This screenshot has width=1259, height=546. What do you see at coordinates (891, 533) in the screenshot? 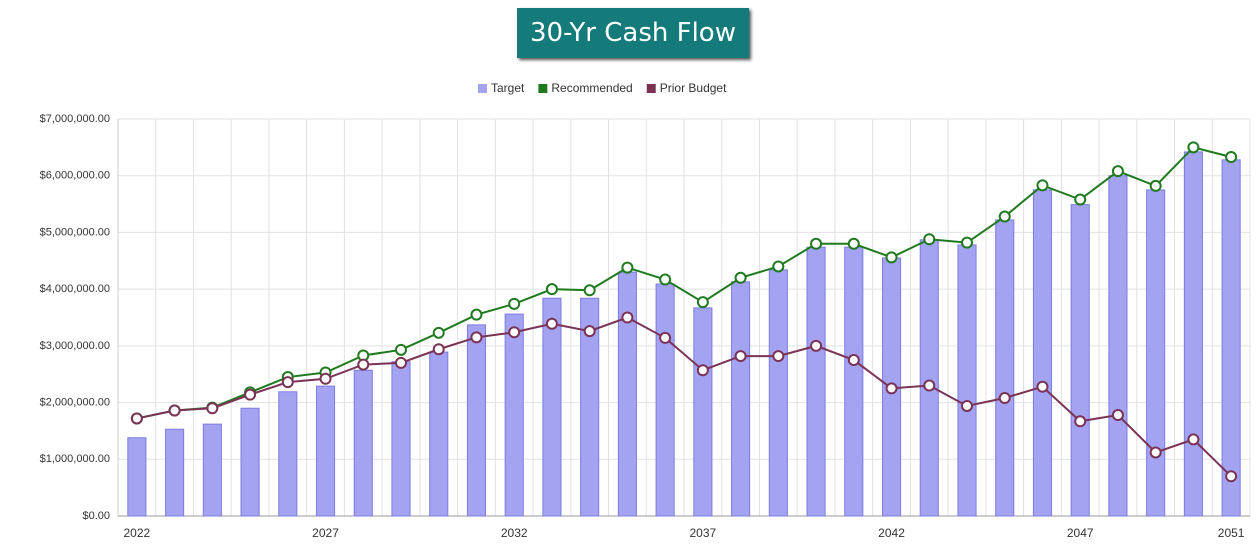
I see `x-tick-label: 2042` at bounding box center [891, 533].